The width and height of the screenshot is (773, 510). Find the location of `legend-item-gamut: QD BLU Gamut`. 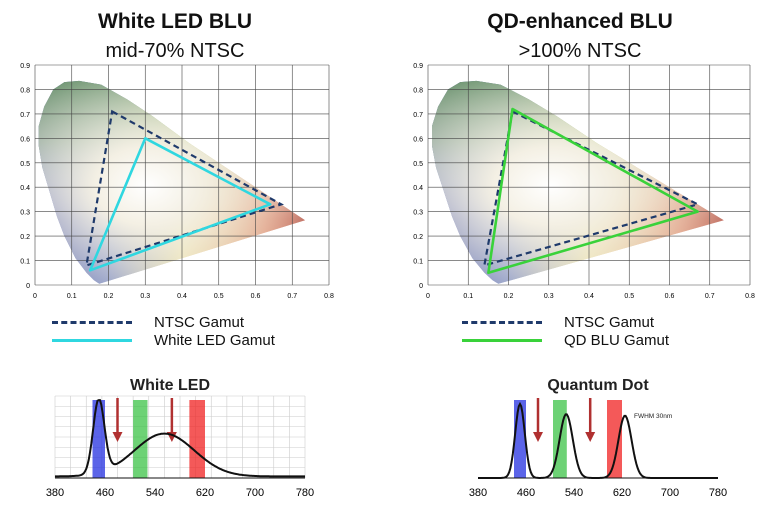

legend-item-gamut: QD BLU Gamut is located at coordinates (565, 340).